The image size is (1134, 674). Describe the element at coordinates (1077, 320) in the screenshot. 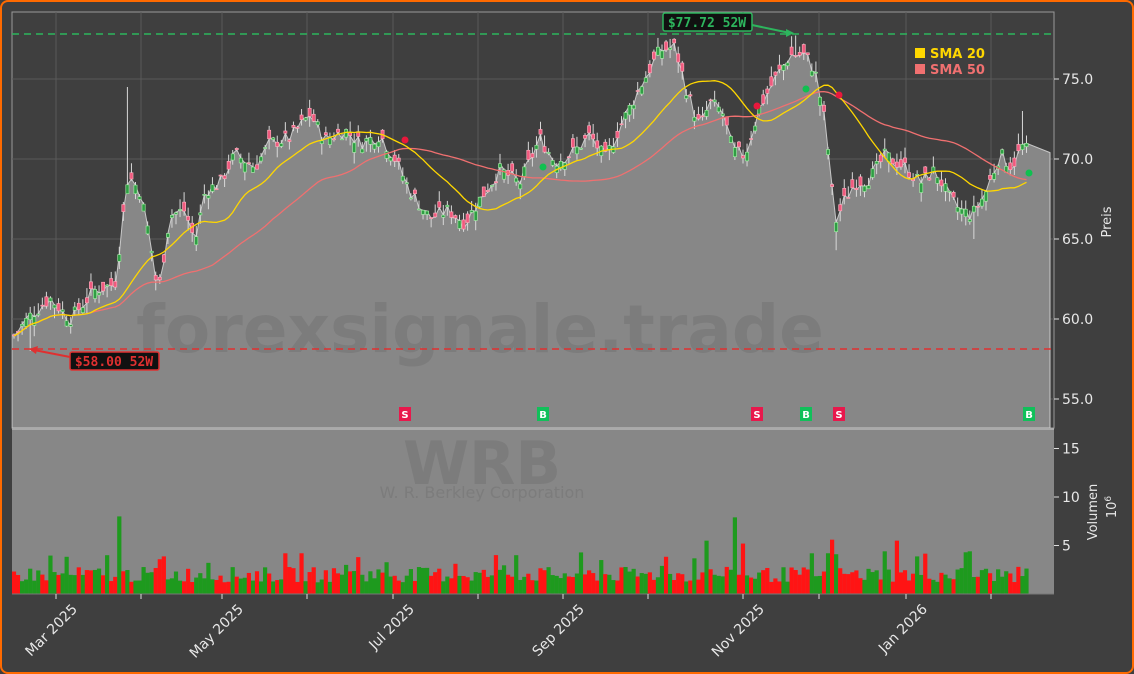

I see `price-tick-label: 60.0` at that location.